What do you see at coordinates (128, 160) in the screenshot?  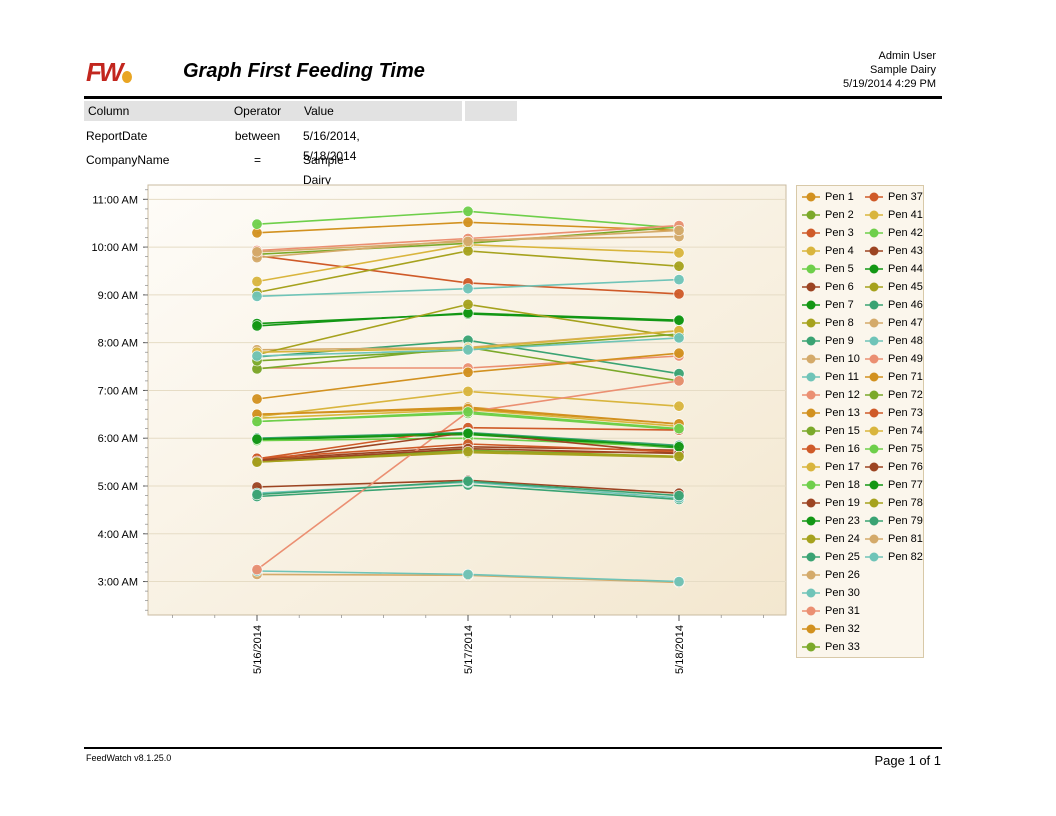 I see `criteria-row-2-column: CompanyName` at bounding box center [128, 160].